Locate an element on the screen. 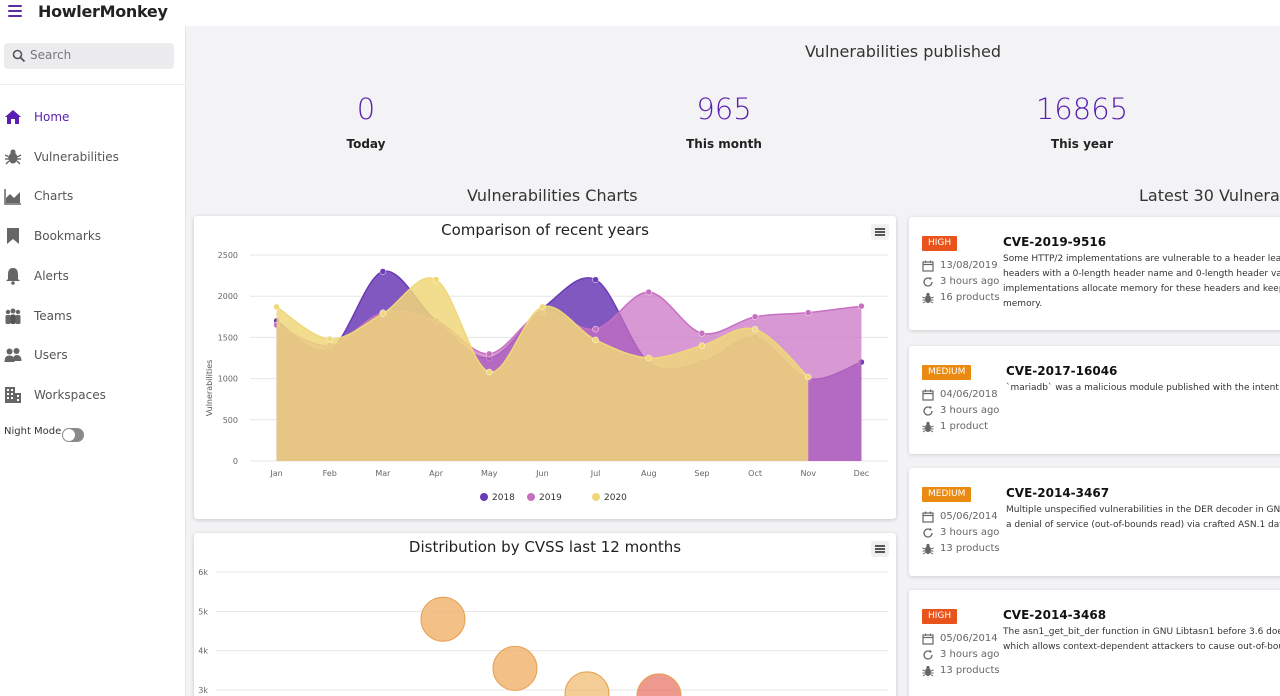 Image resolution: width=1280 pixels, height=696 pixels. legend-marker is located at coordinates (484, 497).